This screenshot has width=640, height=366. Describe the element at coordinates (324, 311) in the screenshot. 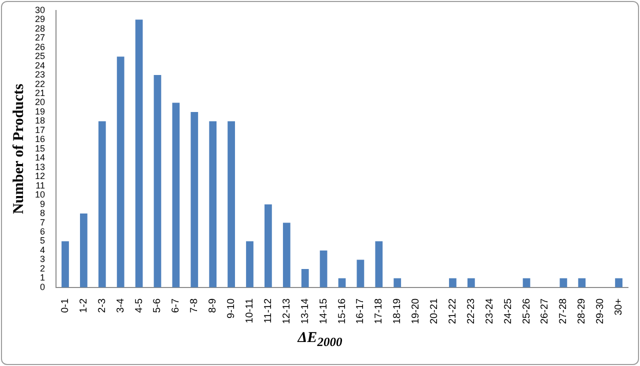

I see `x-tick-label: 14-15` at that location.